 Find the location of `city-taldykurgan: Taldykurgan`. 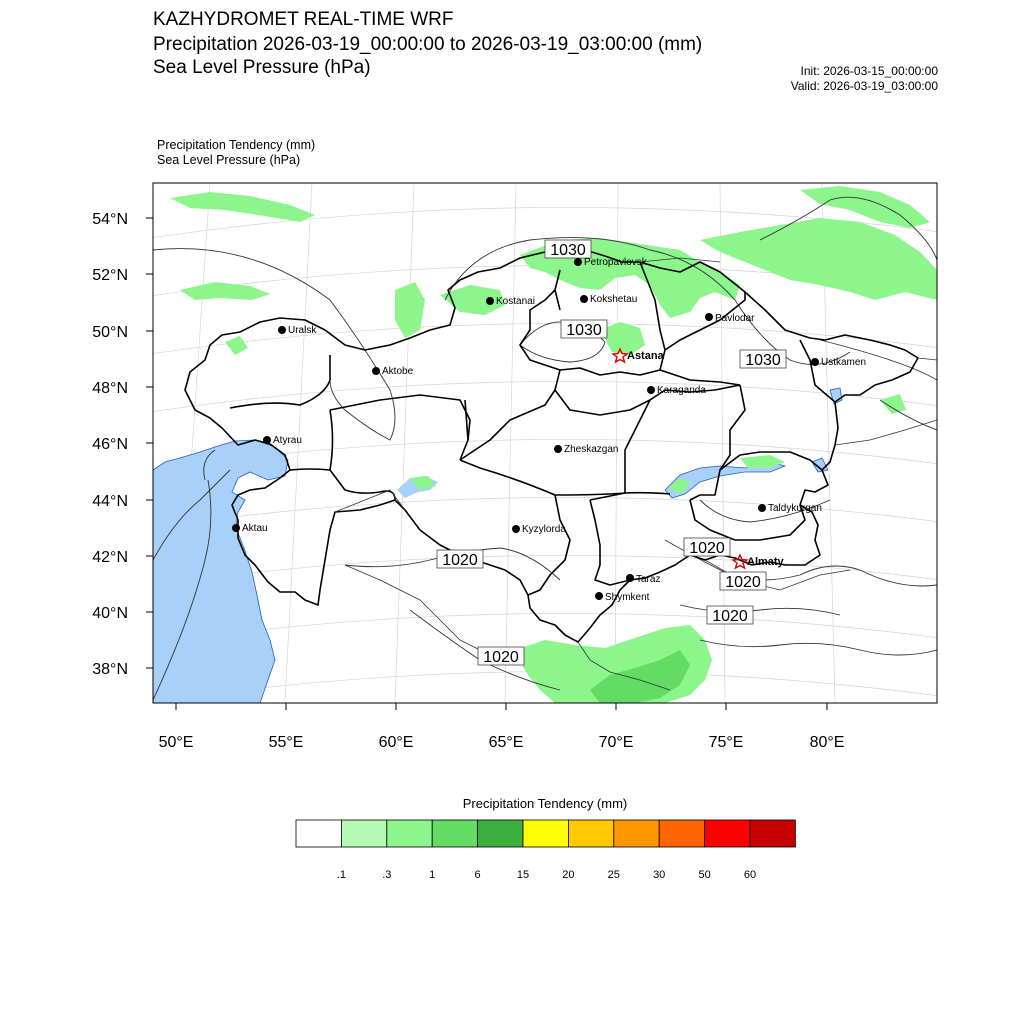

city-taldykurgan: Taldykurgan is located at coordinates (790, 508).